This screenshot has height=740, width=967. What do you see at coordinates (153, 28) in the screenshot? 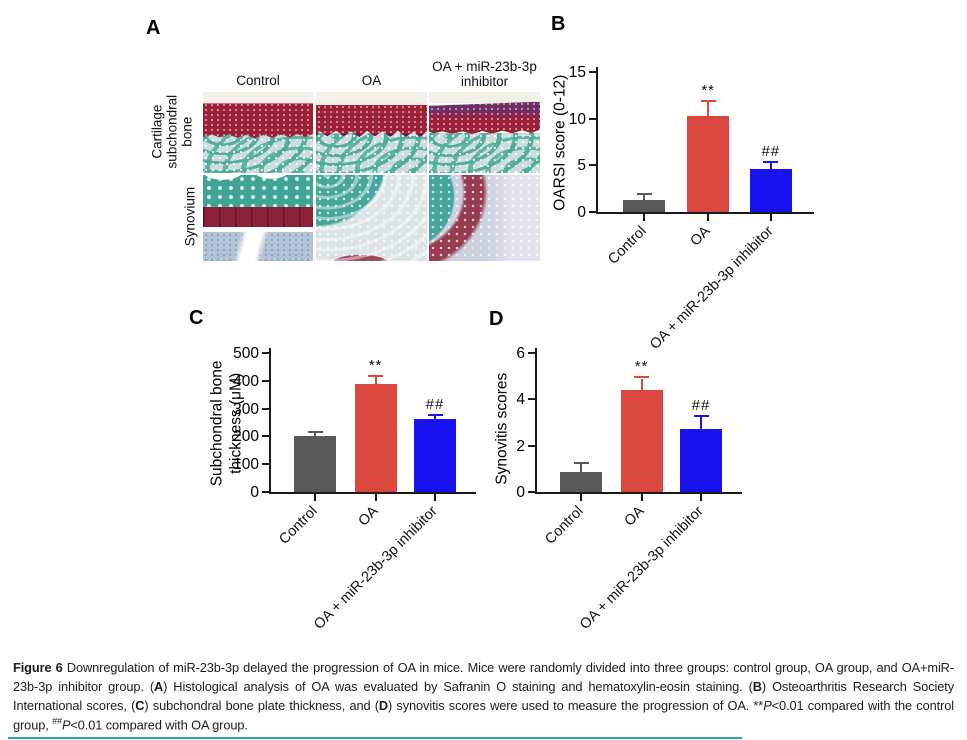
I see `panel-a-label: A` at bounding box center [153, 28].